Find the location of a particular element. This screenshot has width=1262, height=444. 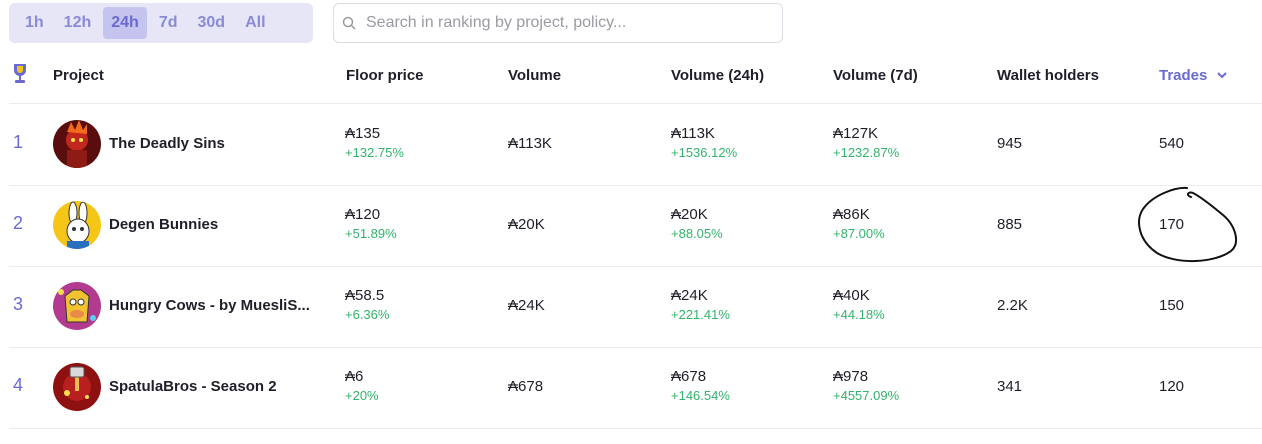

timeframe-selector: 1h 12h 24h 7d 30d All is located at coordinates (161, 23).